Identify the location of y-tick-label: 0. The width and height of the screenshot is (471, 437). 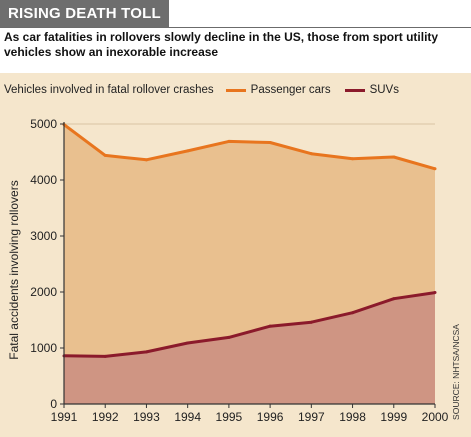
(53, 404).